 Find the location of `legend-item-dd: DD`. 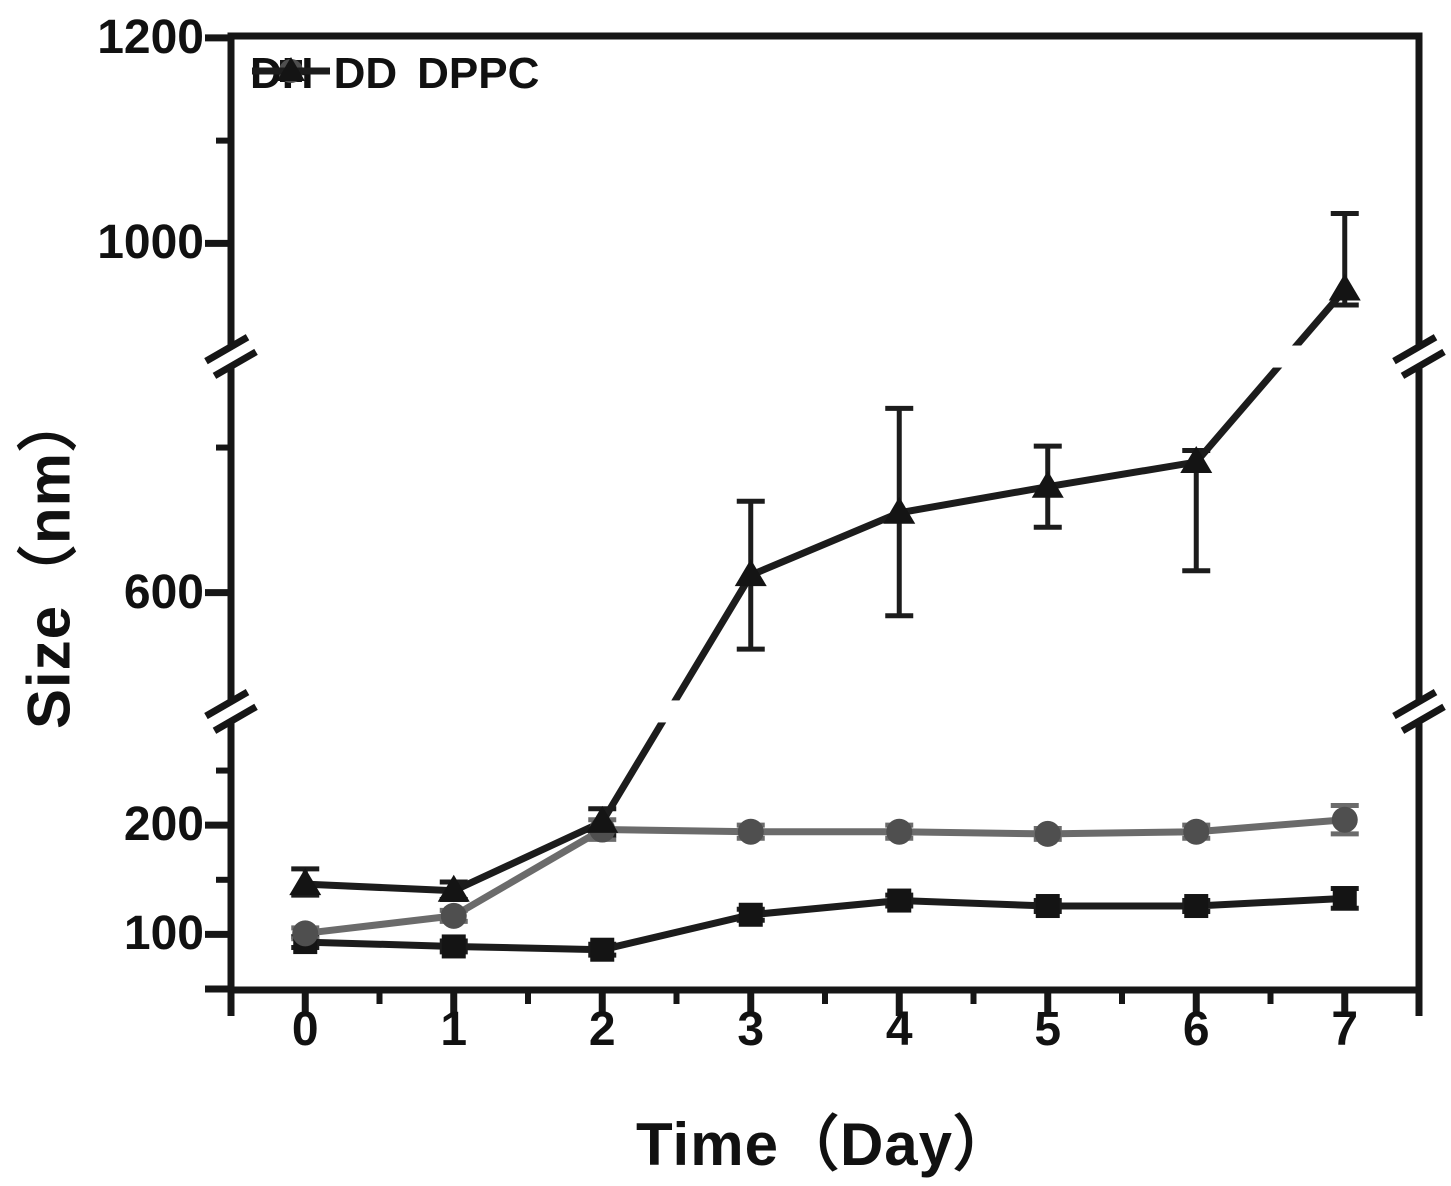

legend-item-dd: DD is located at coordinates (325, 73).